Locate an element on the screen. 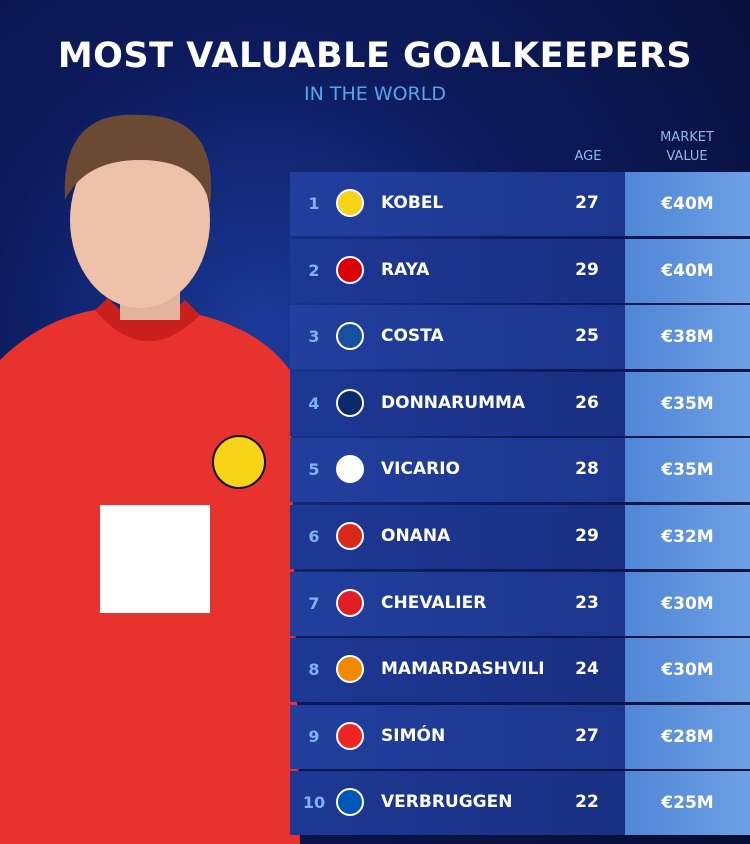 The width and height of the screenshot is (750, 844). age: 24 is located at coordinates (587, 669).